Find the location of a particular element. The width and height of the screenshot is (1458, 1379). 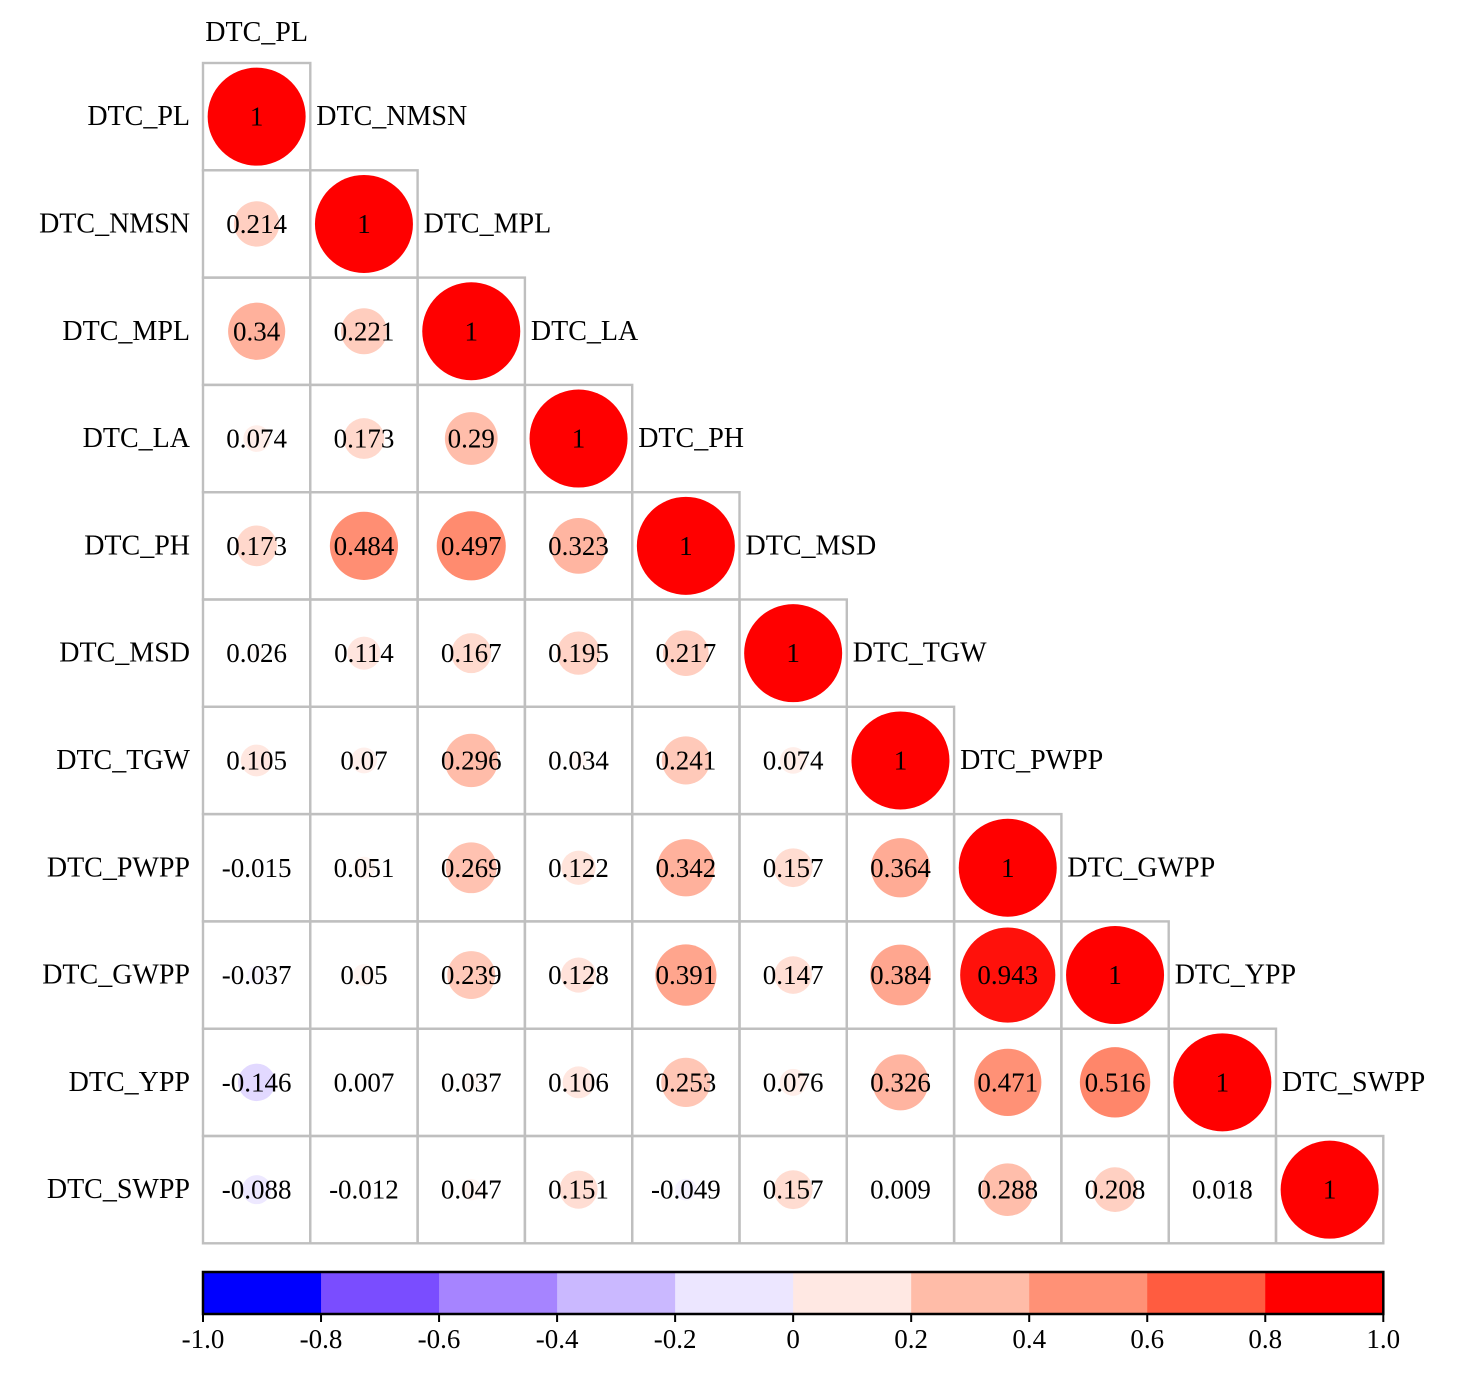

diagonal-label: DTC_MPL is located at coordinates (488, 223).